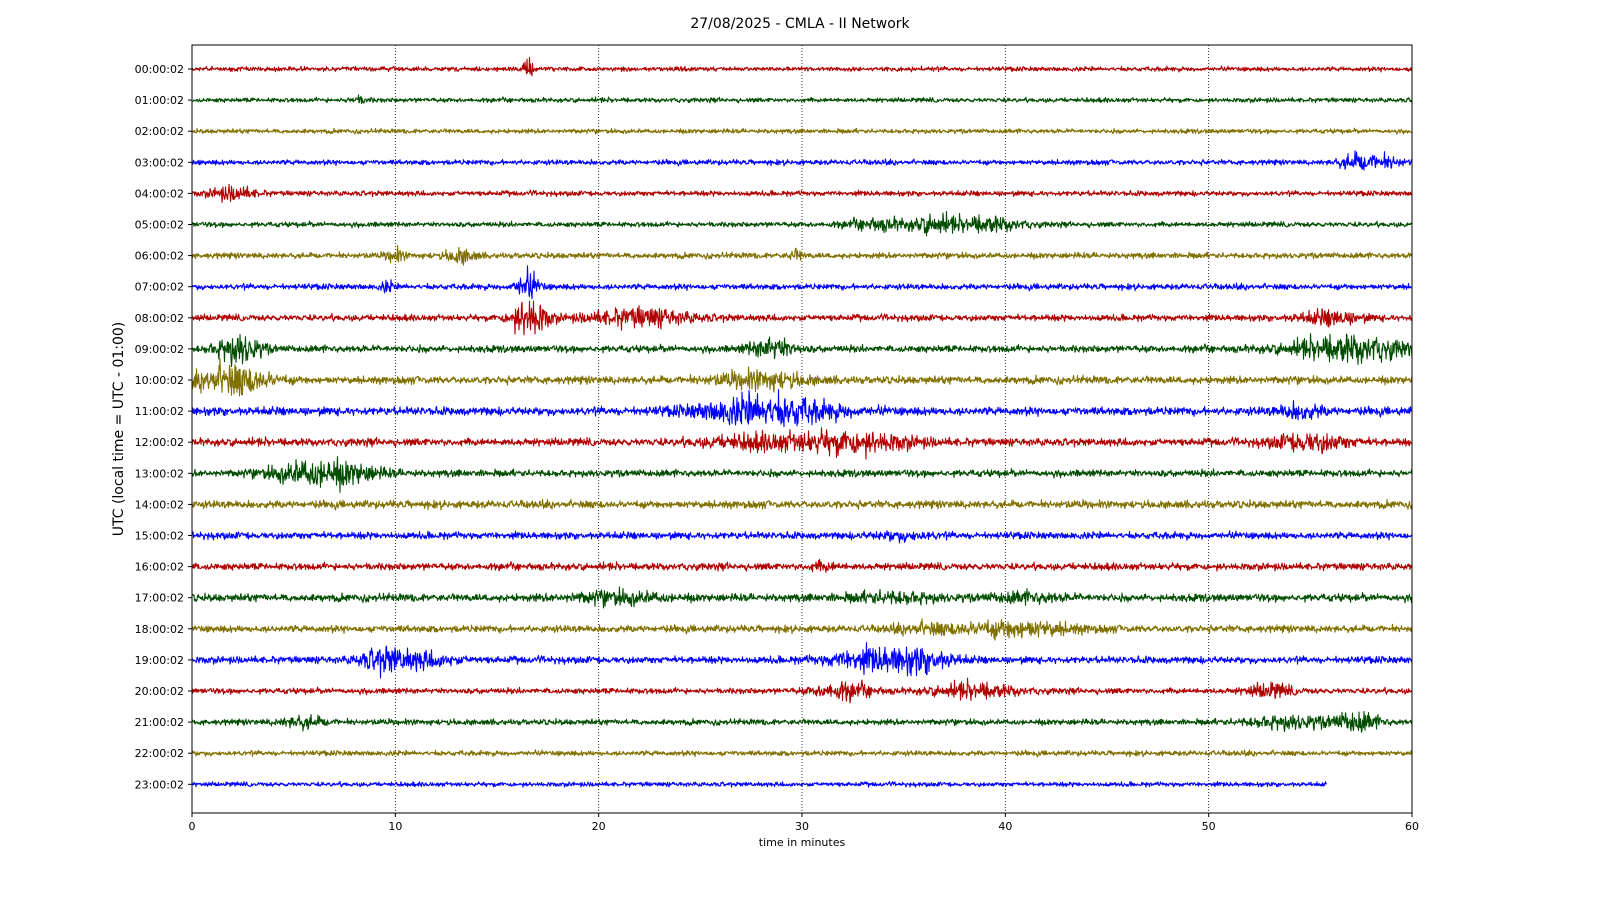 The image size is (1600, 900). I want to click on y-tick-label: 18:00:02, so click(159, 629).